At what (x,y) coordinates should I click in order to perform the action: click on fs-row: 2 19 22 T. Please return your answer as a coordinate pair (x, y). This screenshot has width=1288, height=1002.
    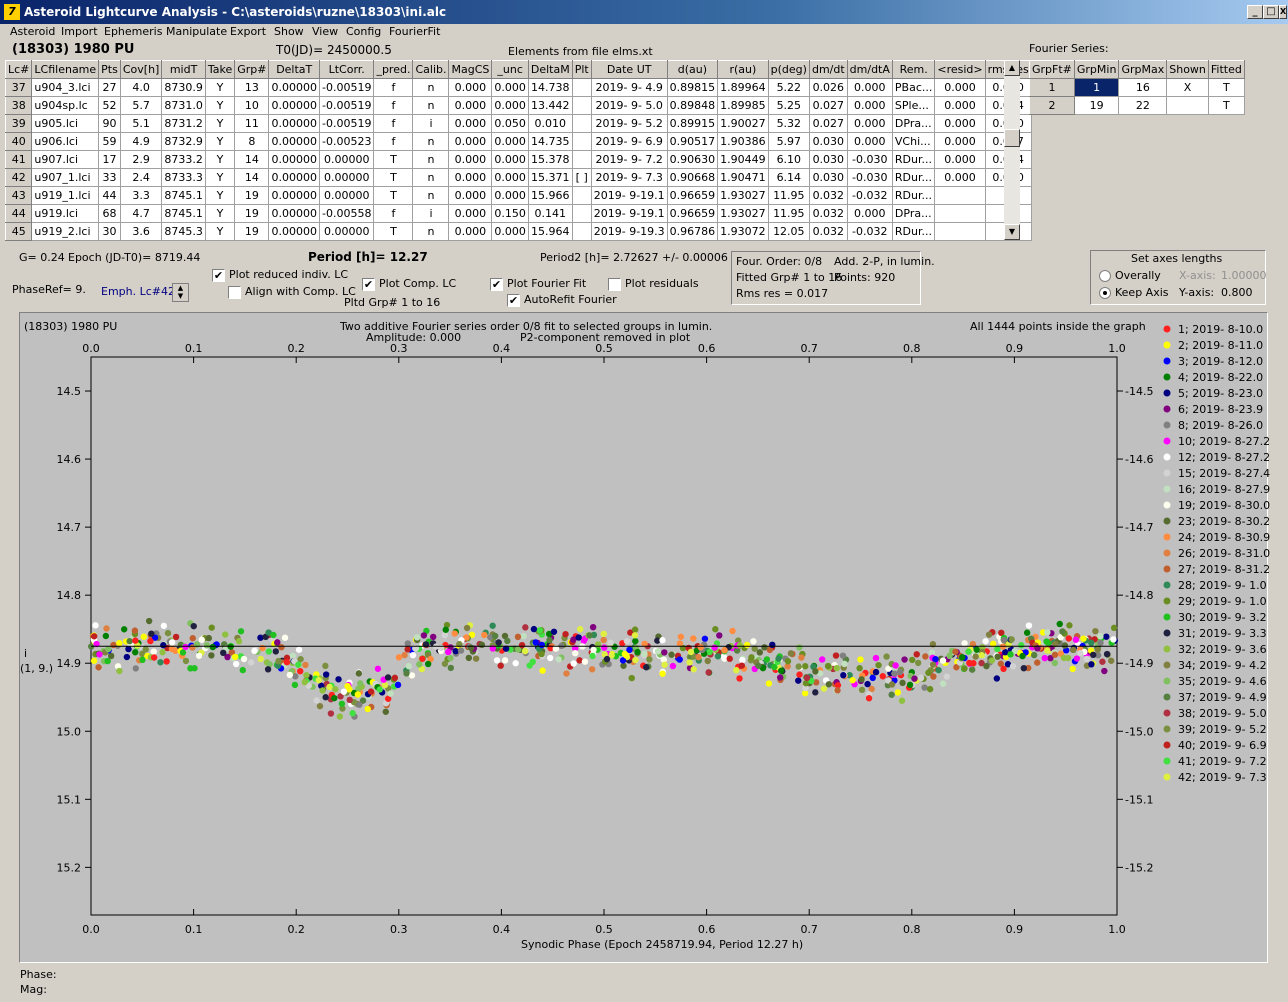
    Looking at the image, I should click on (1137, 105).